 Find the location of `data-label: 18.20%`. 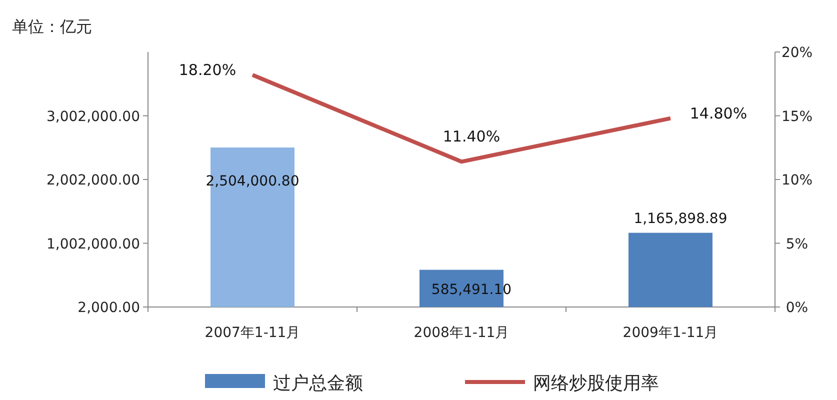

data-label: 18.20% is located at coordinates (207, 69).